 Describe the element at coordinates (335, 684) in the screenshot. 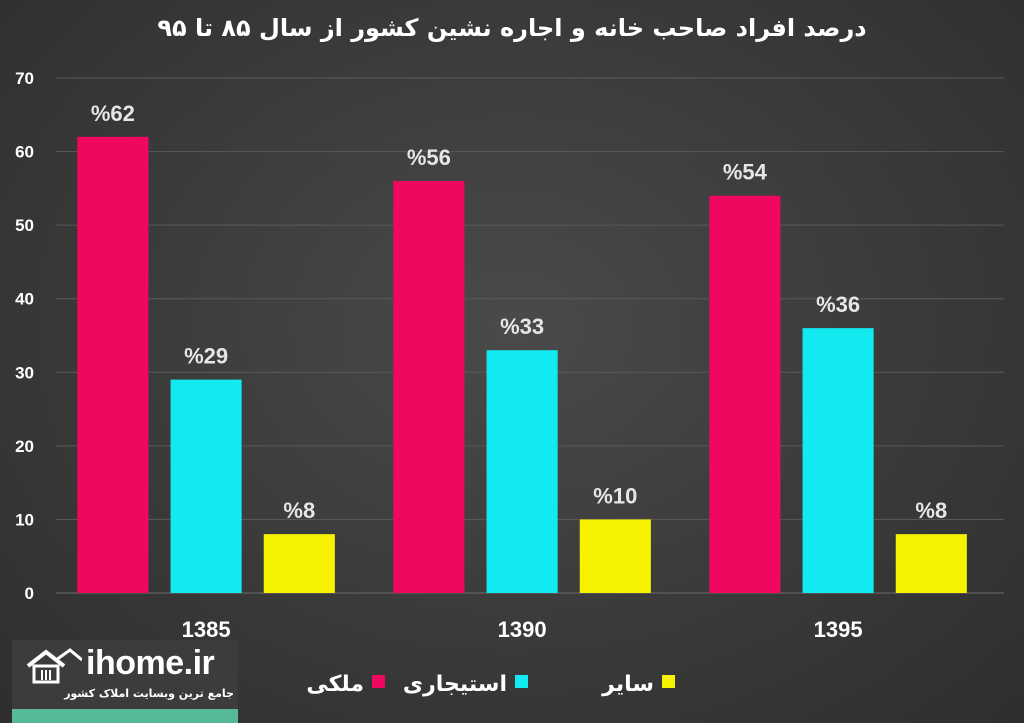

I see `legend-label: ملکی` at that location.